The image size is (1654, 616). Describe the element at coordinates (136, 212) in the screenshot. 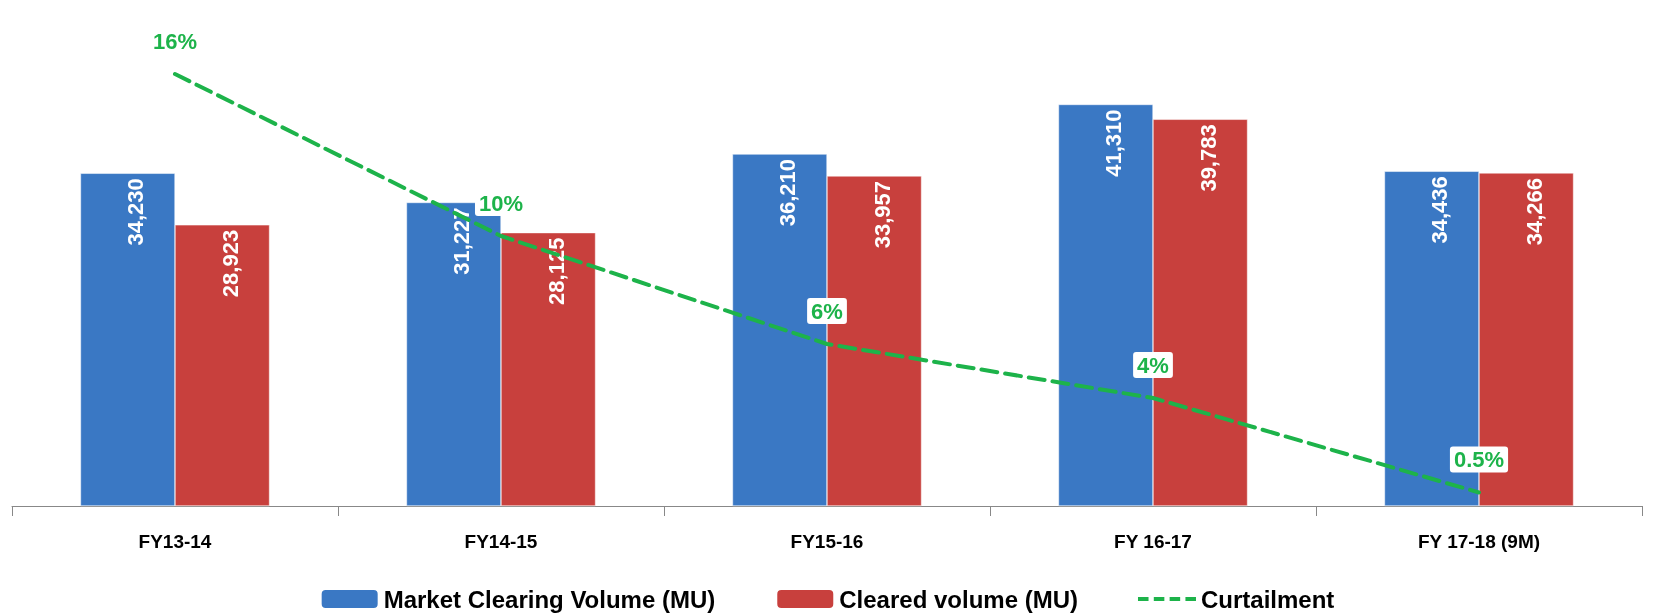

I see `data-label: 34,230` at that location.